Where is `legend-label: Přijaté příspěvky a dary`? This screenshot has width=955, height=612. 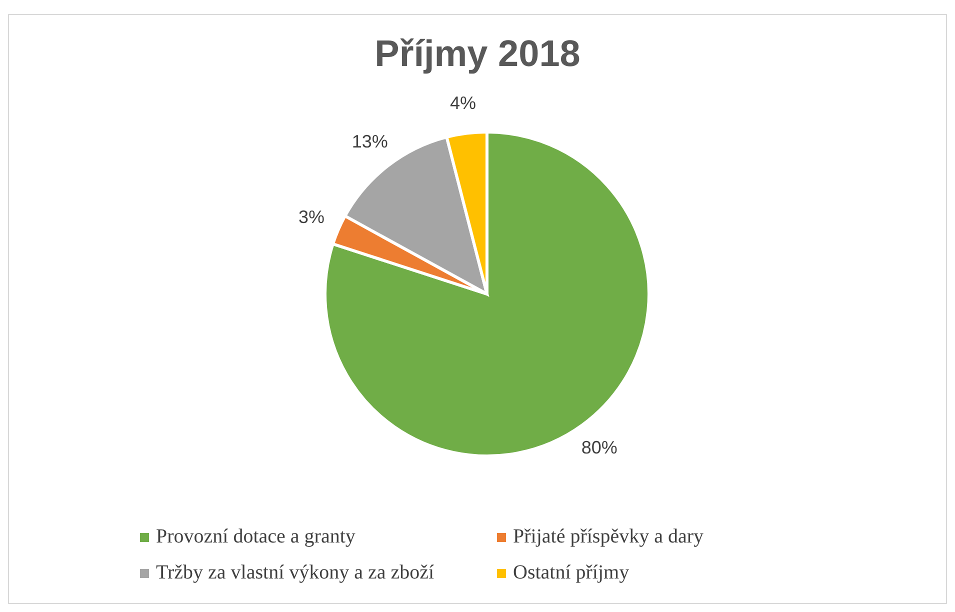 legend-label: Přijaté příspěvky a dary is located at coordinates (608, 537).